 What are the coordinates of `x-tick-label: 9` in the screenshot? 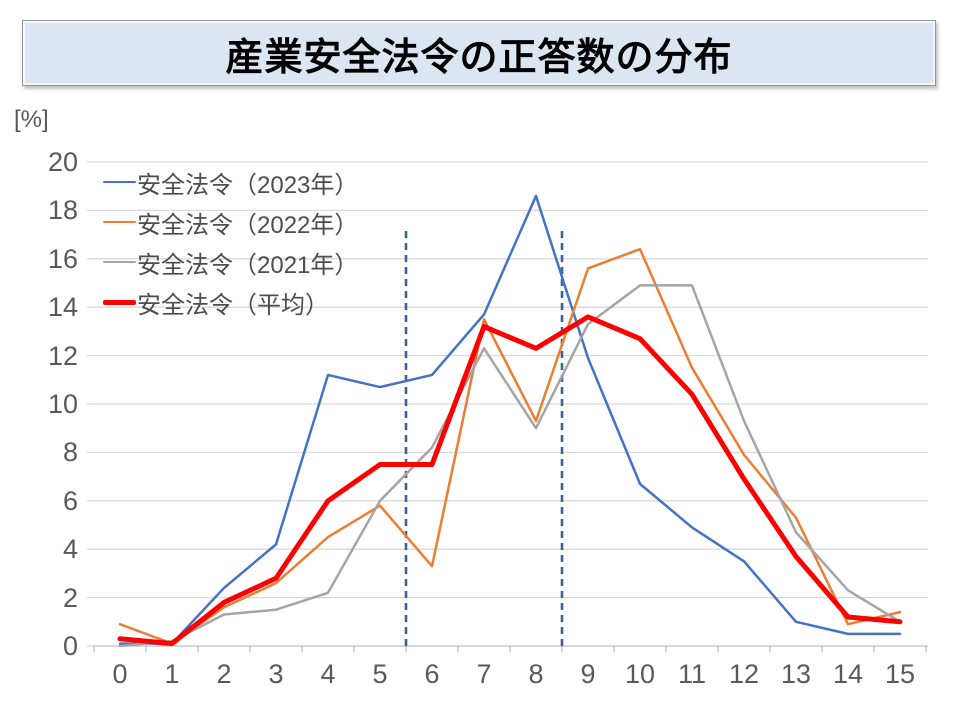 It's located at (588, 674).